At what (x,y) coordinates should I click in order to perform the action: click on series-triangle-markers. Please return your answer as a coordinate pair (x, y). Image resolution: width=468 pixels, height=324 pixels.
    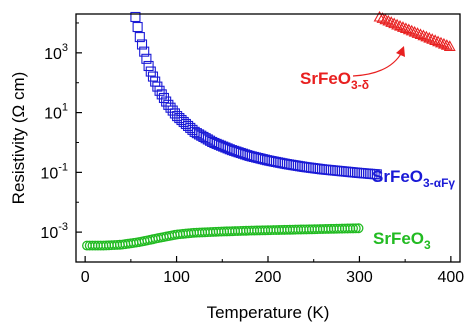
    Looking at the image, I should click on (414, 30).